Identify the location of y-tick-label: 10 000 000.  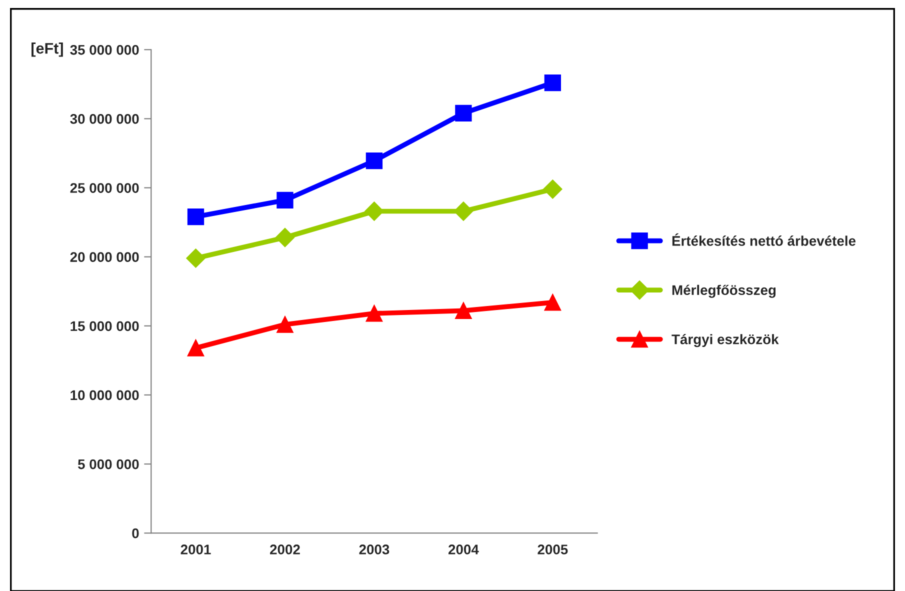
(104, 395).